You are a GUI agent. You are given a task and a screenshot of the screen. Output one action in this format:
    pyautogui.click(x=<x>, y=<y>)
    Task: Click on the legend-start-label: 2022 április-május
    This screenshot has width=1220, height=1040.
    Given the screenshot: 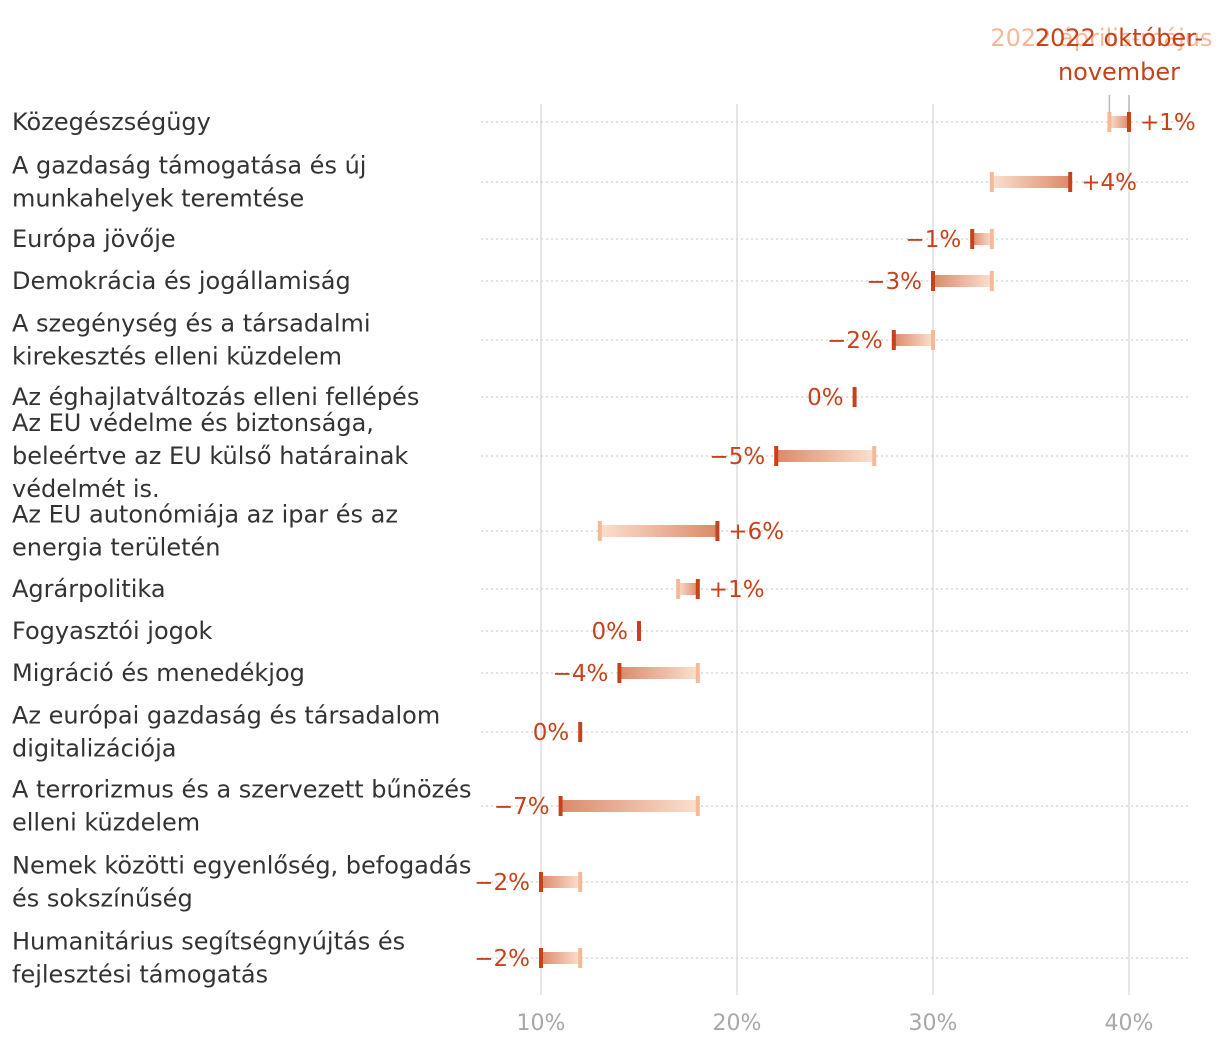 What is the action you would take?
    pyautogui.click(x=1101, y=38)
    